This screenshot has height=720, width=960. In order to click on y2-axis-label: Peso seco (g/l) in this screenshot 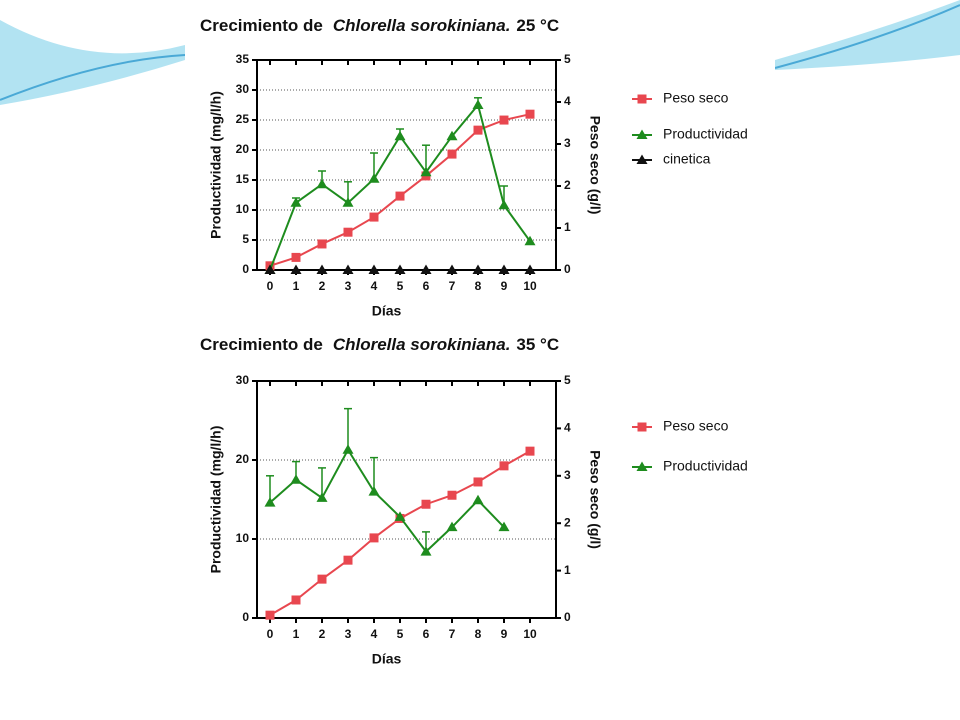, I will do `click(595, 165)`.